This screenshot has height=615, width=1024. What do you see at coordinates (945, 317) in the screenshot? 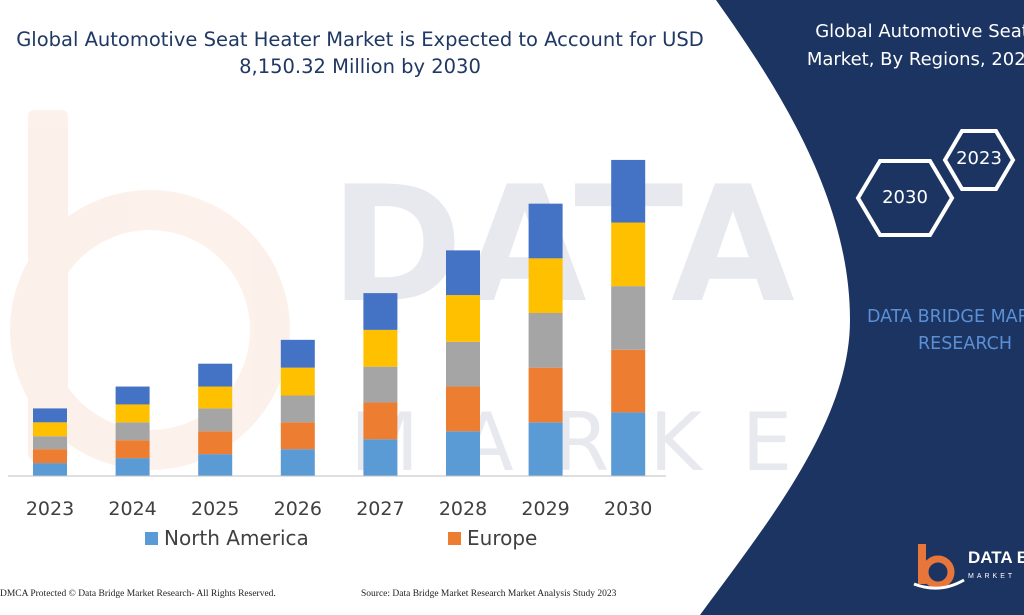
I see `brand-line-1: DATA BRIDGE MARKET` at bounding box center [945, 317].